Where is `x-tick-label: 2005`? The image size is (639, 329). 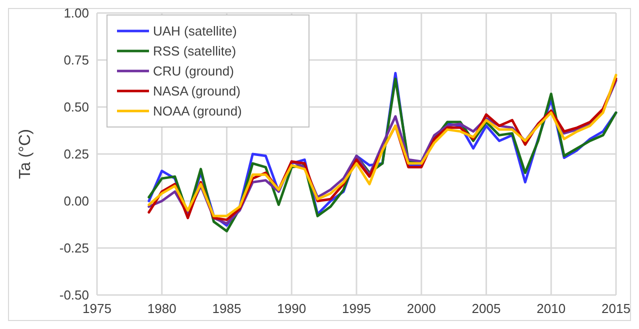
x-tick-label: 2005 is located at coordinates (486, 308).